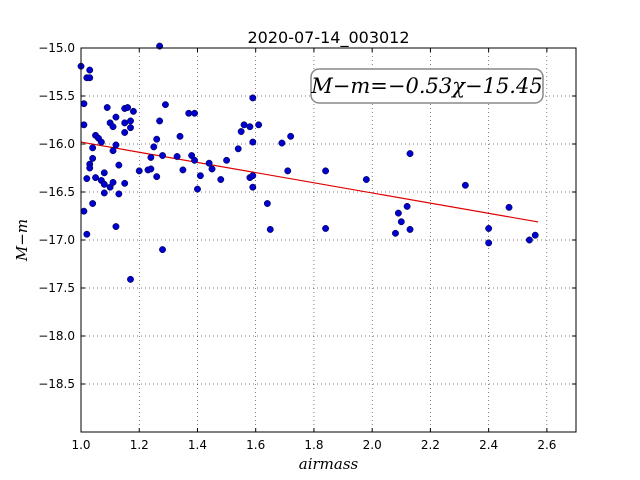 This screenshot has width=640, height=480. I want to click on fit-line, so click(309, 182).